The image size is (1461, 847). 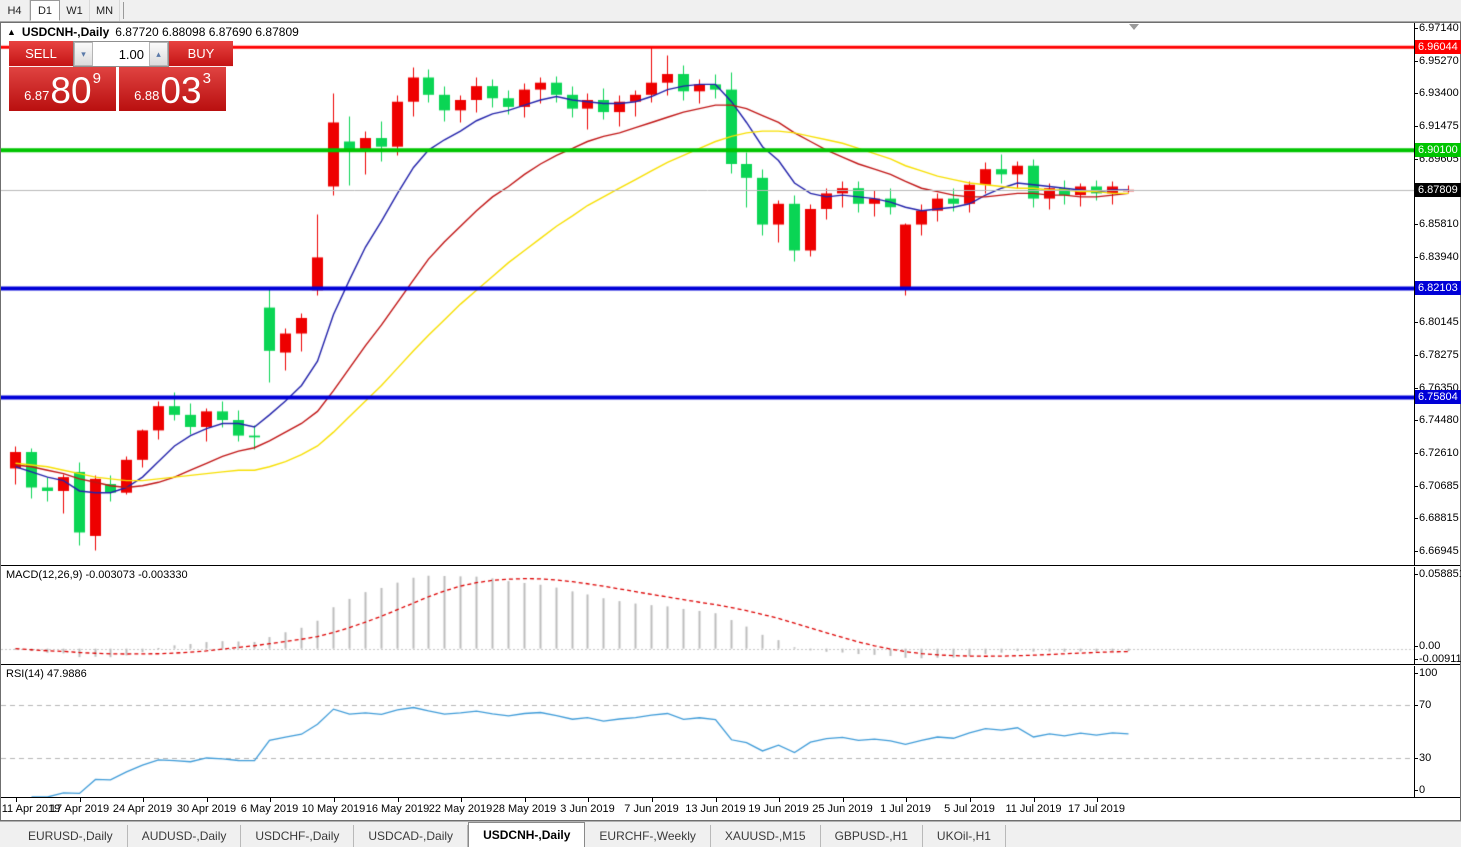 What do you see at coordinates (1438, 397) in the screenshot?
I see `price-line-label: 6.75804` at bounding box center [1438, 397].